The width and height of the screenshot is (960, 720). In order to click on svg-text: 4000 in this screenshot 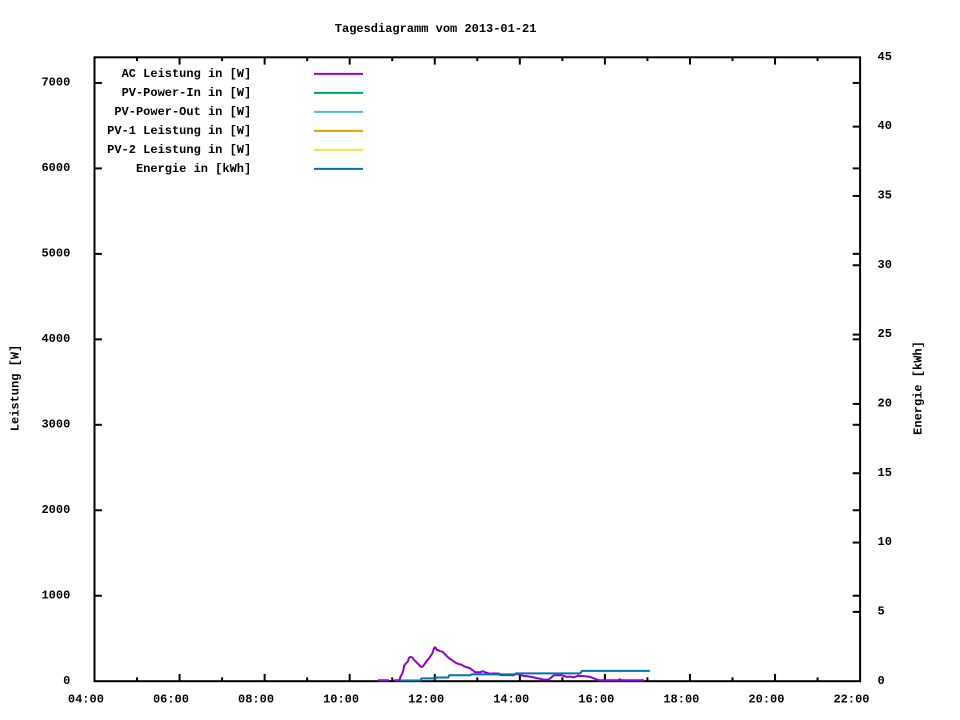, I will do `click(55, 339)`.